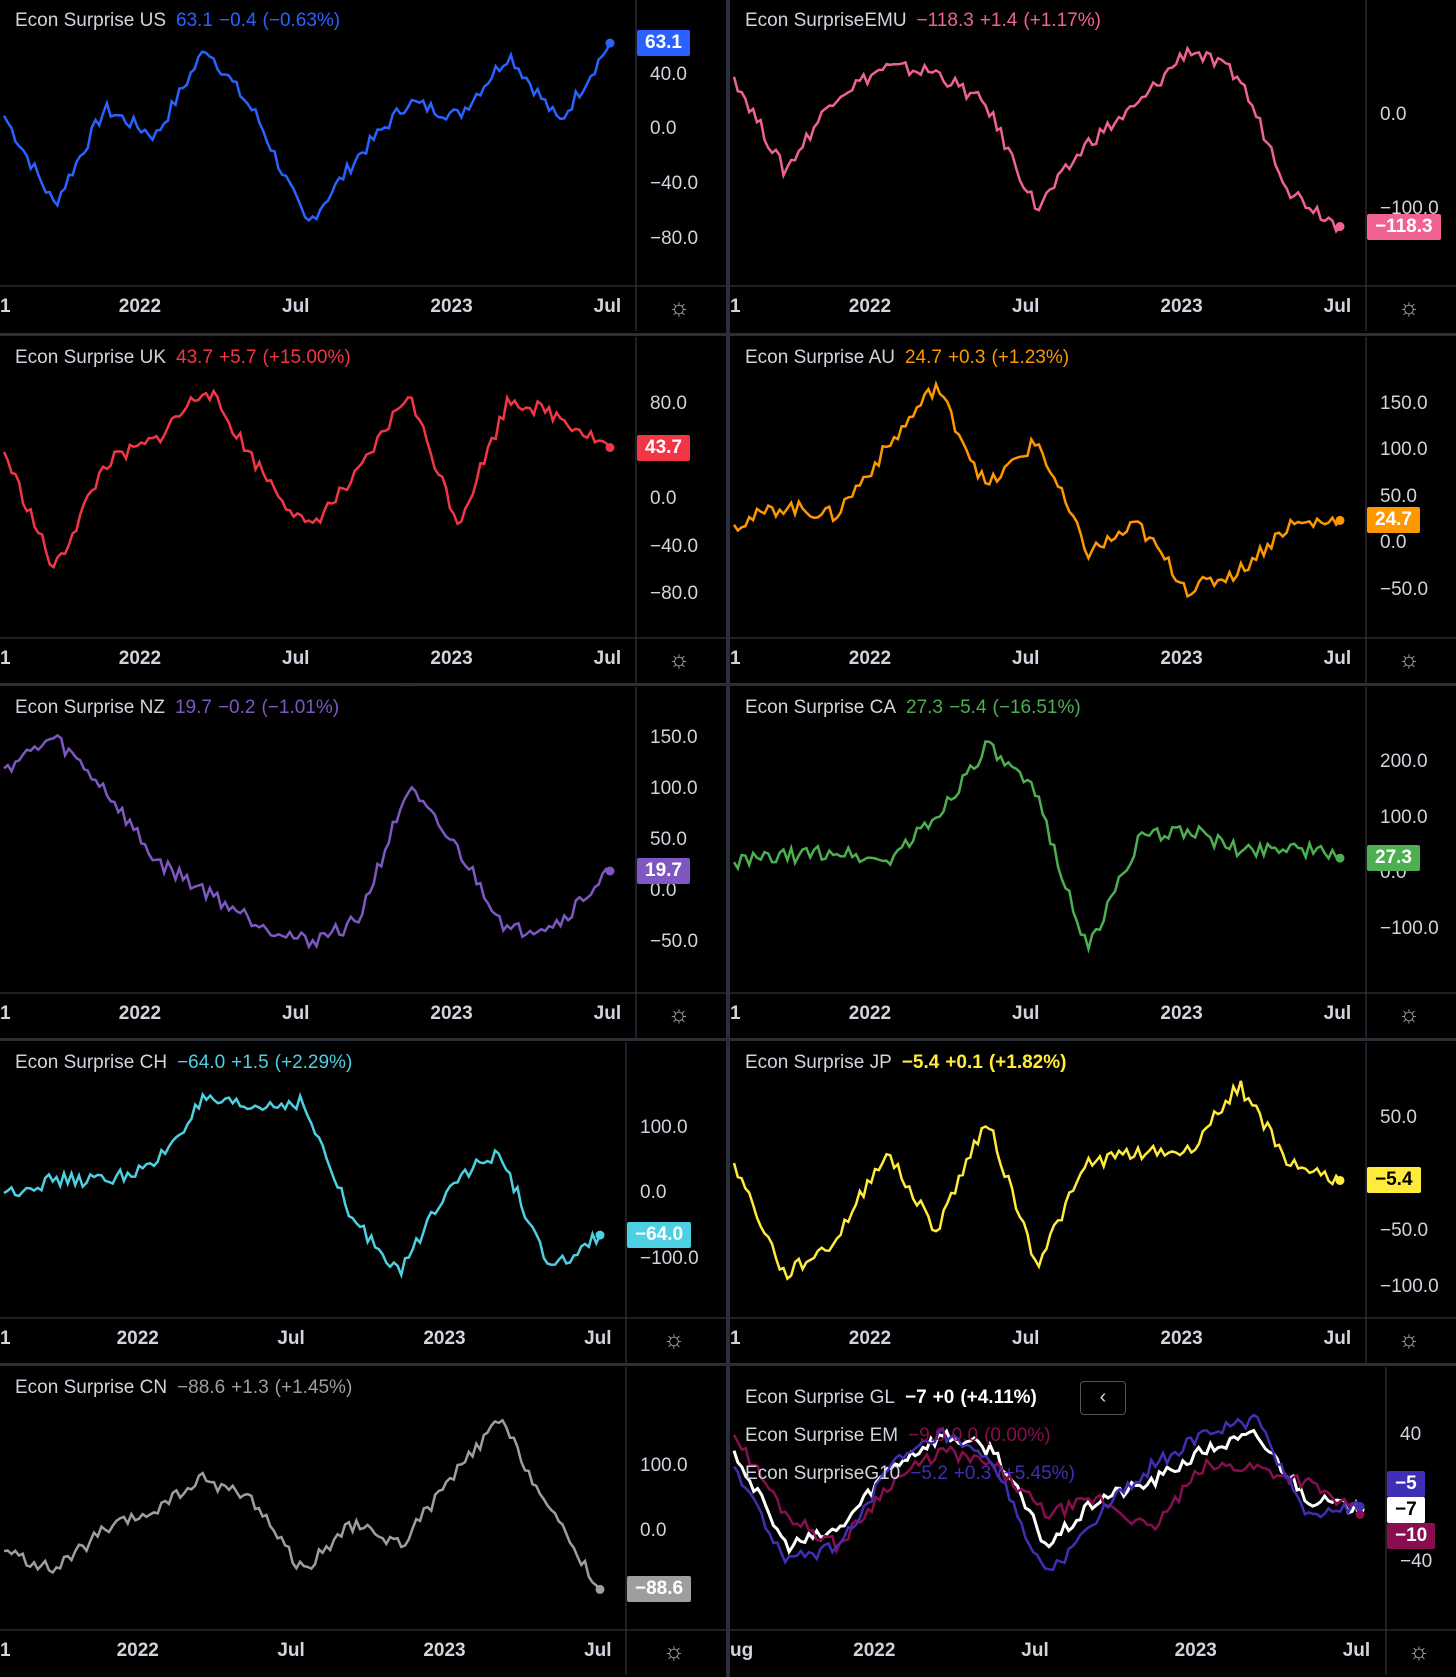 Image resolution: width=1456 pixels, height=1677 pixels. What do you see at coordinates (1103, 1398) in the screenshot?
I see `collapse-legend-button: ‹` at bounding box center [1103, 1398].